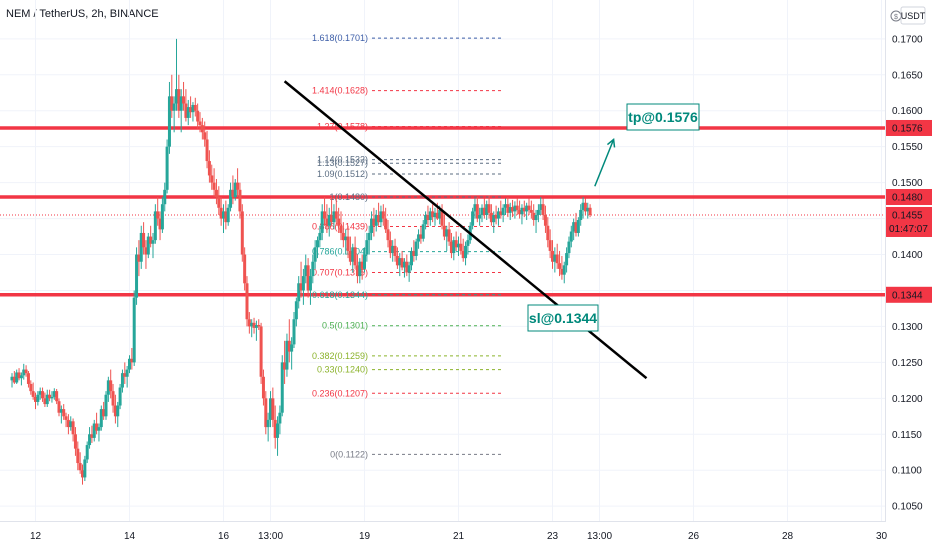 The width and height of the screenshot is (932, 550). What do you see at coordinates (349, 454) in the screenshot?
I see `fib-level-label: 0(0.1122)` at bounding box center [349, 454].